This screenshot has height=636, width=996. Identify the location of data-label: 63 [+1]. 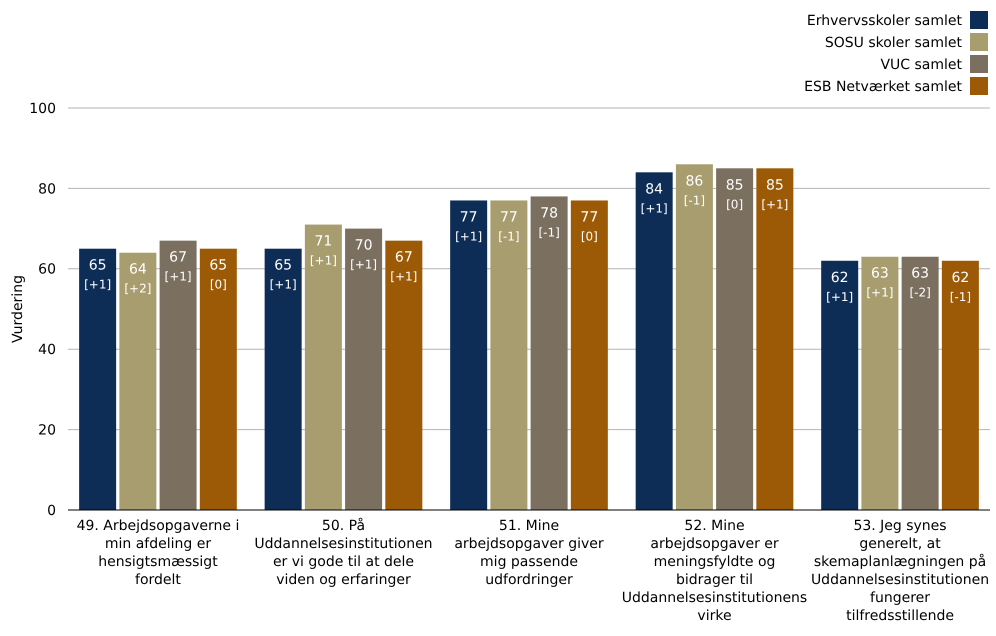
(880, 283).